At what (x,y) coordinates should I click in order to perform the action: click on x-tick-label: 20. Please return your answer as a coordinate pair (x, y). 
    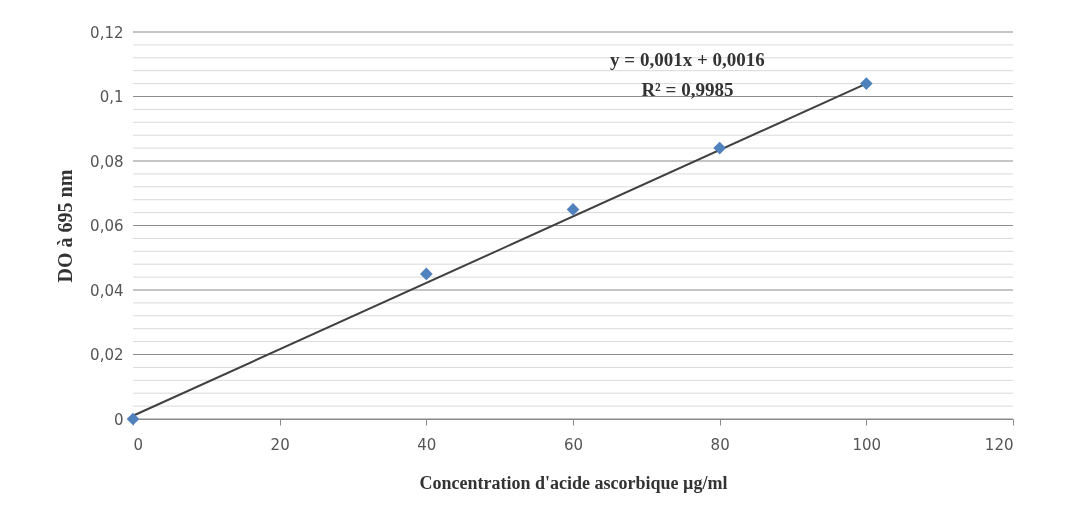
    Looking at the image, I should click on (280, 444).